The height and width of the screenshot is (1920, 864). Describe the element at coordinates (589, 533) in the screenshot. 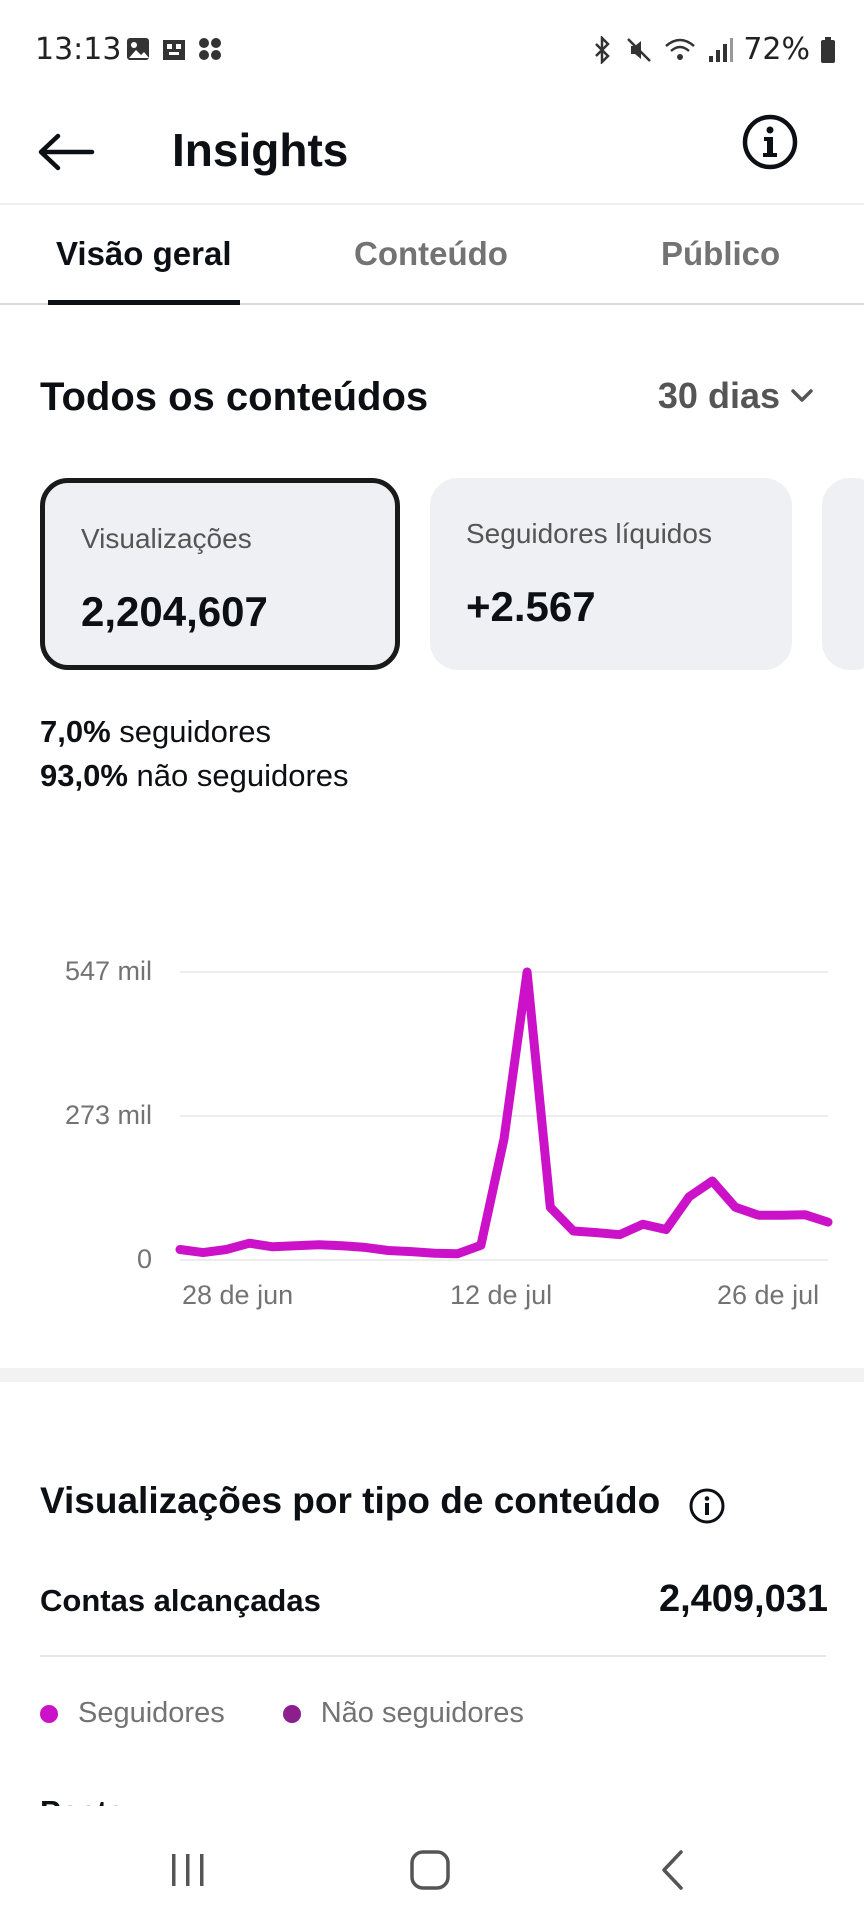

I see `metric-label: Seguidores líquidos` at that location.